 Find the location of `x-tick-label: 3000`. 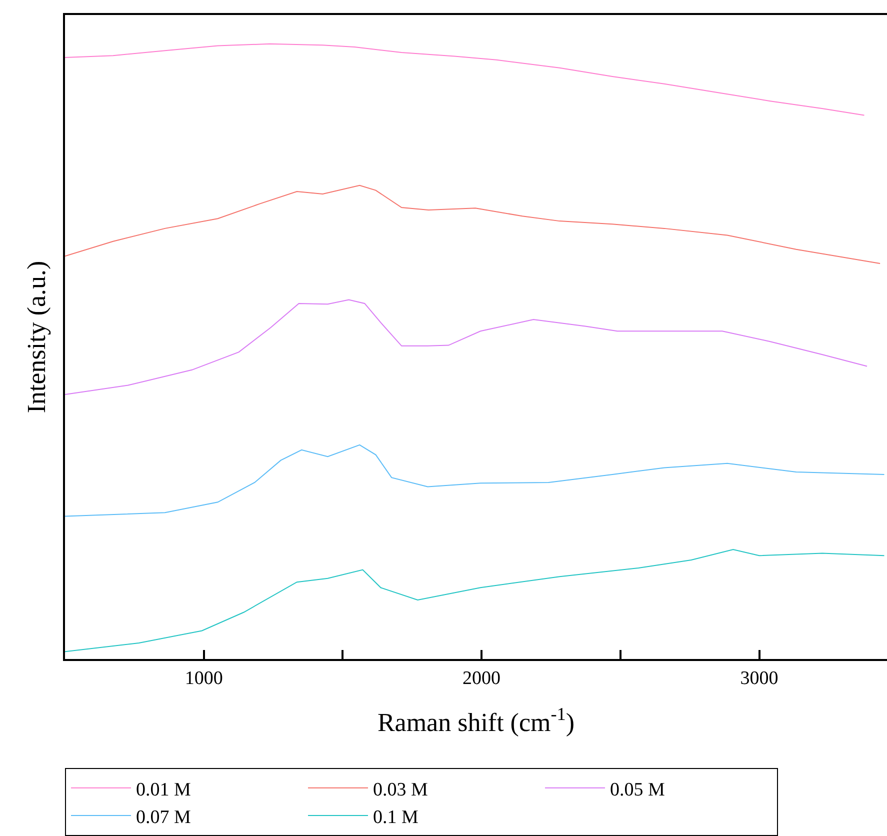

x-tick-label: 3000 is located at coordinates (759, 678).